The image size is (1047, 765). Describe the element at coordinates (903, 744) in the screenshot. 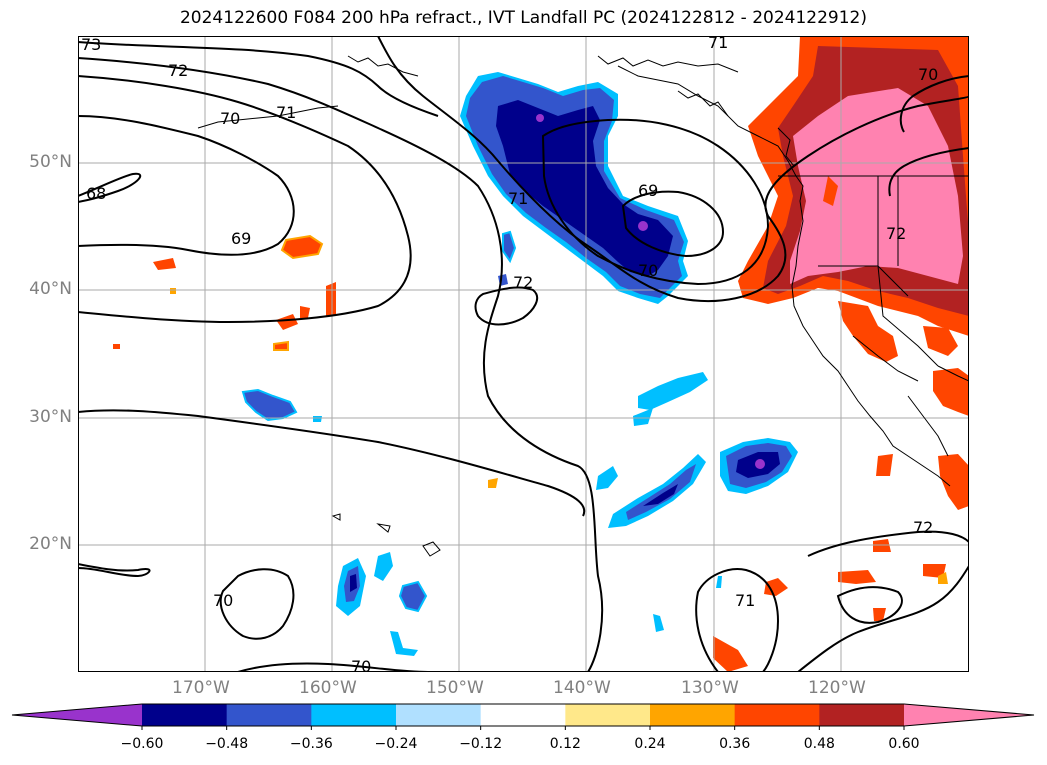

I see `colorbar-tick-label: 0.60` at that location.